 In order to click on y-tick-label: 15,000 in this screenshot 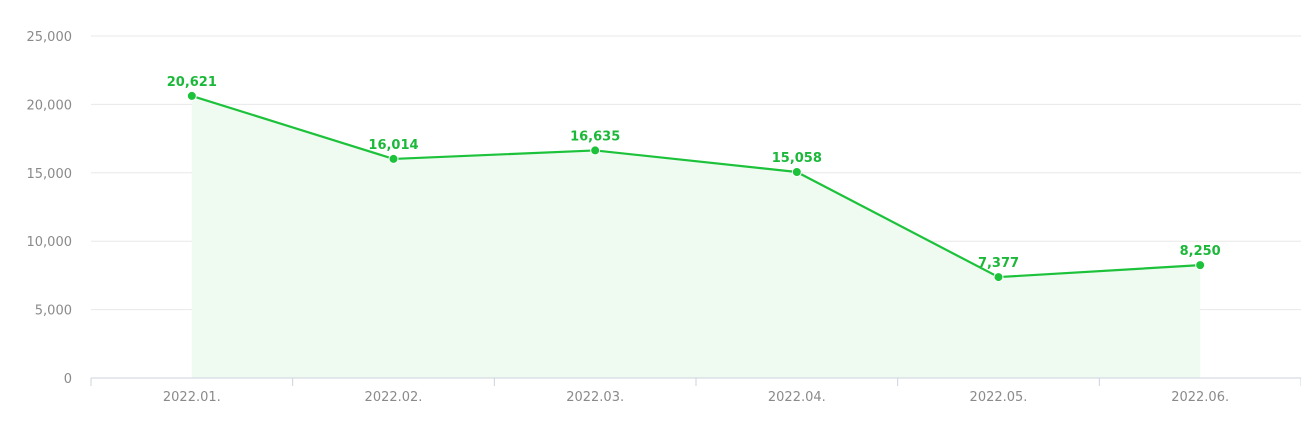, I will do `click(50, 174)`.